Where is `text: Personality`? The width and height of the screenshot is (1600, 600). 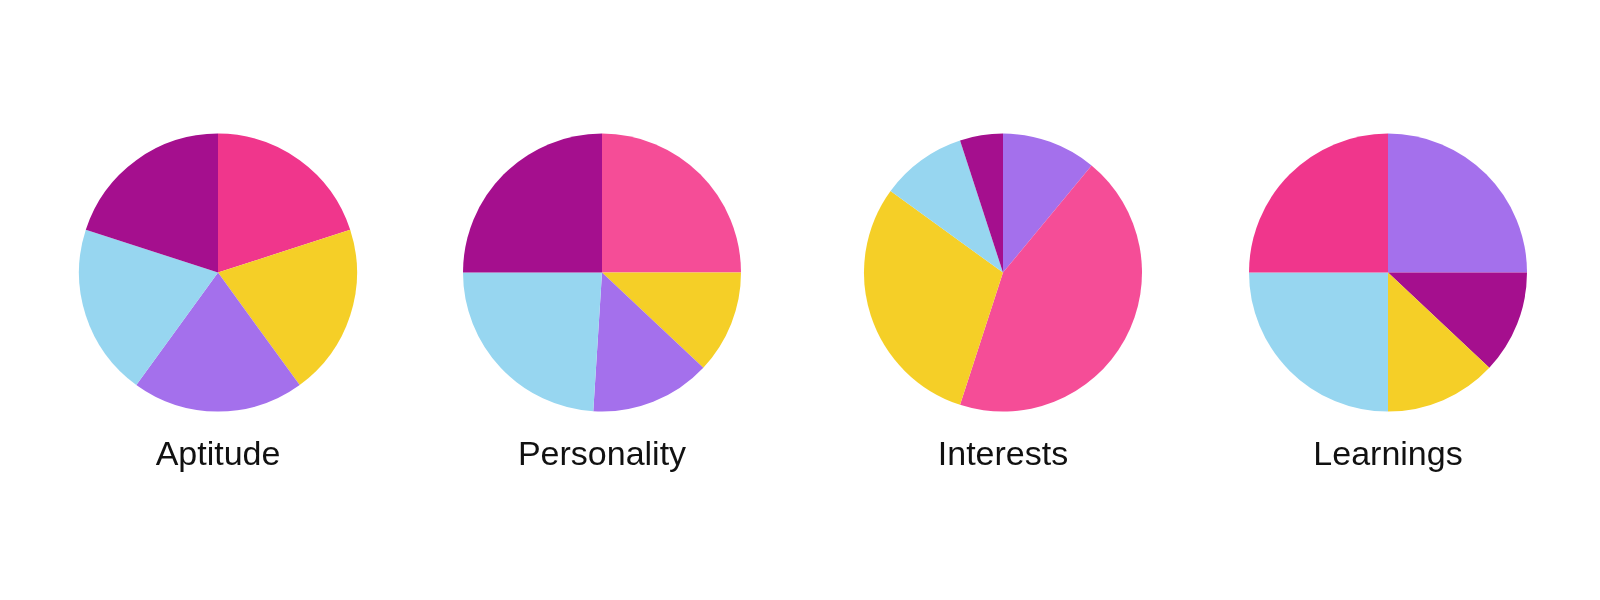 text: Personality is located at coordinates (602, 452).